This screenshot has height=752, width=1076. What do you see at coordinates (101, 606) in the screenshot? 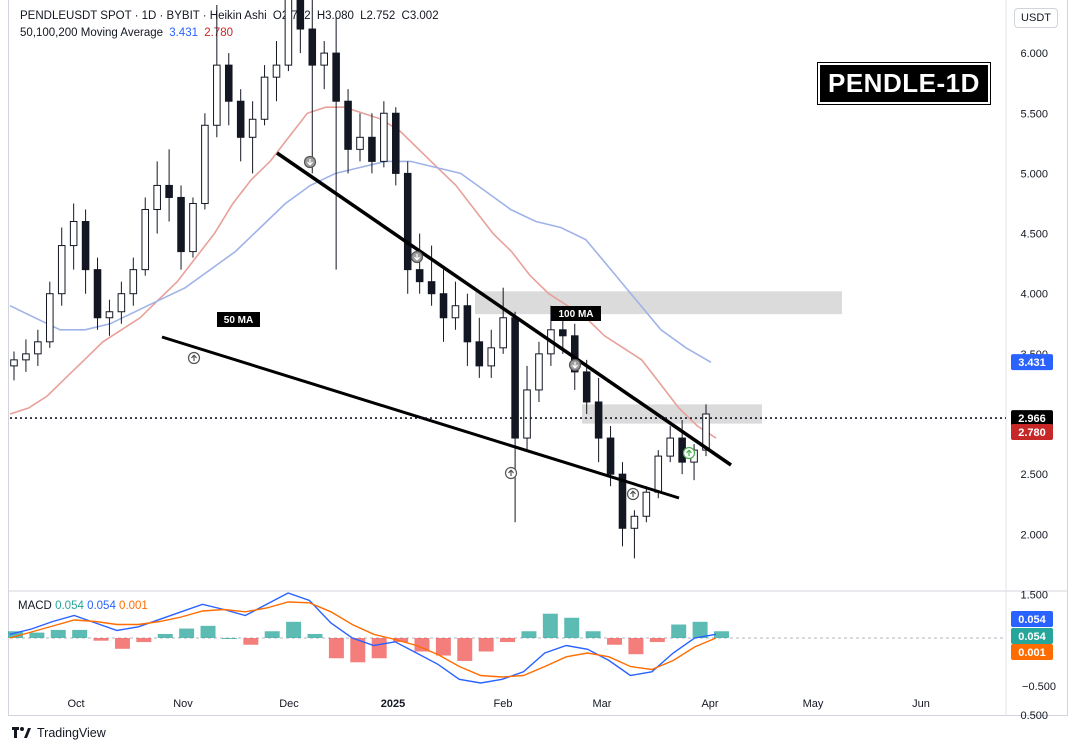
I see `macd-value-2: 0.054` at bounding box center [101, 606].